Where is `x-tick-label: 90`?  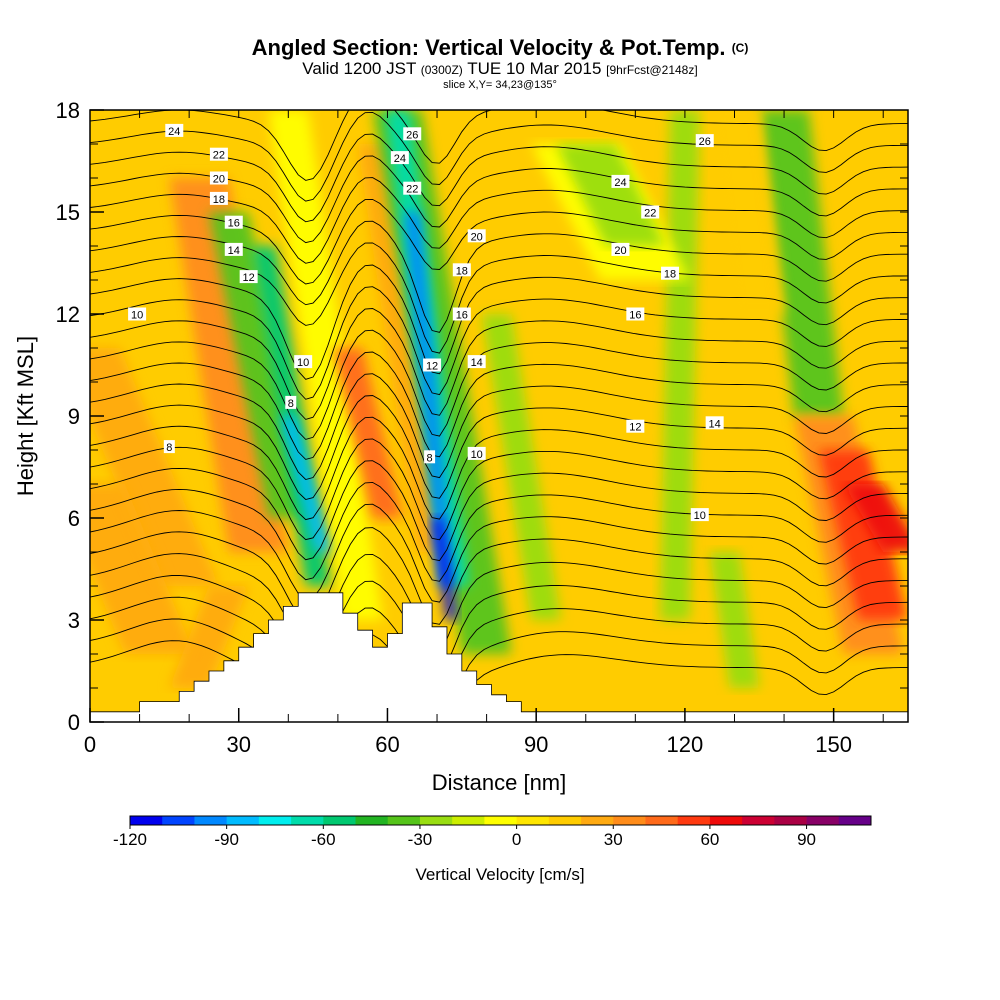
x-tick-label: 90 is located at coordinates (536, 744).